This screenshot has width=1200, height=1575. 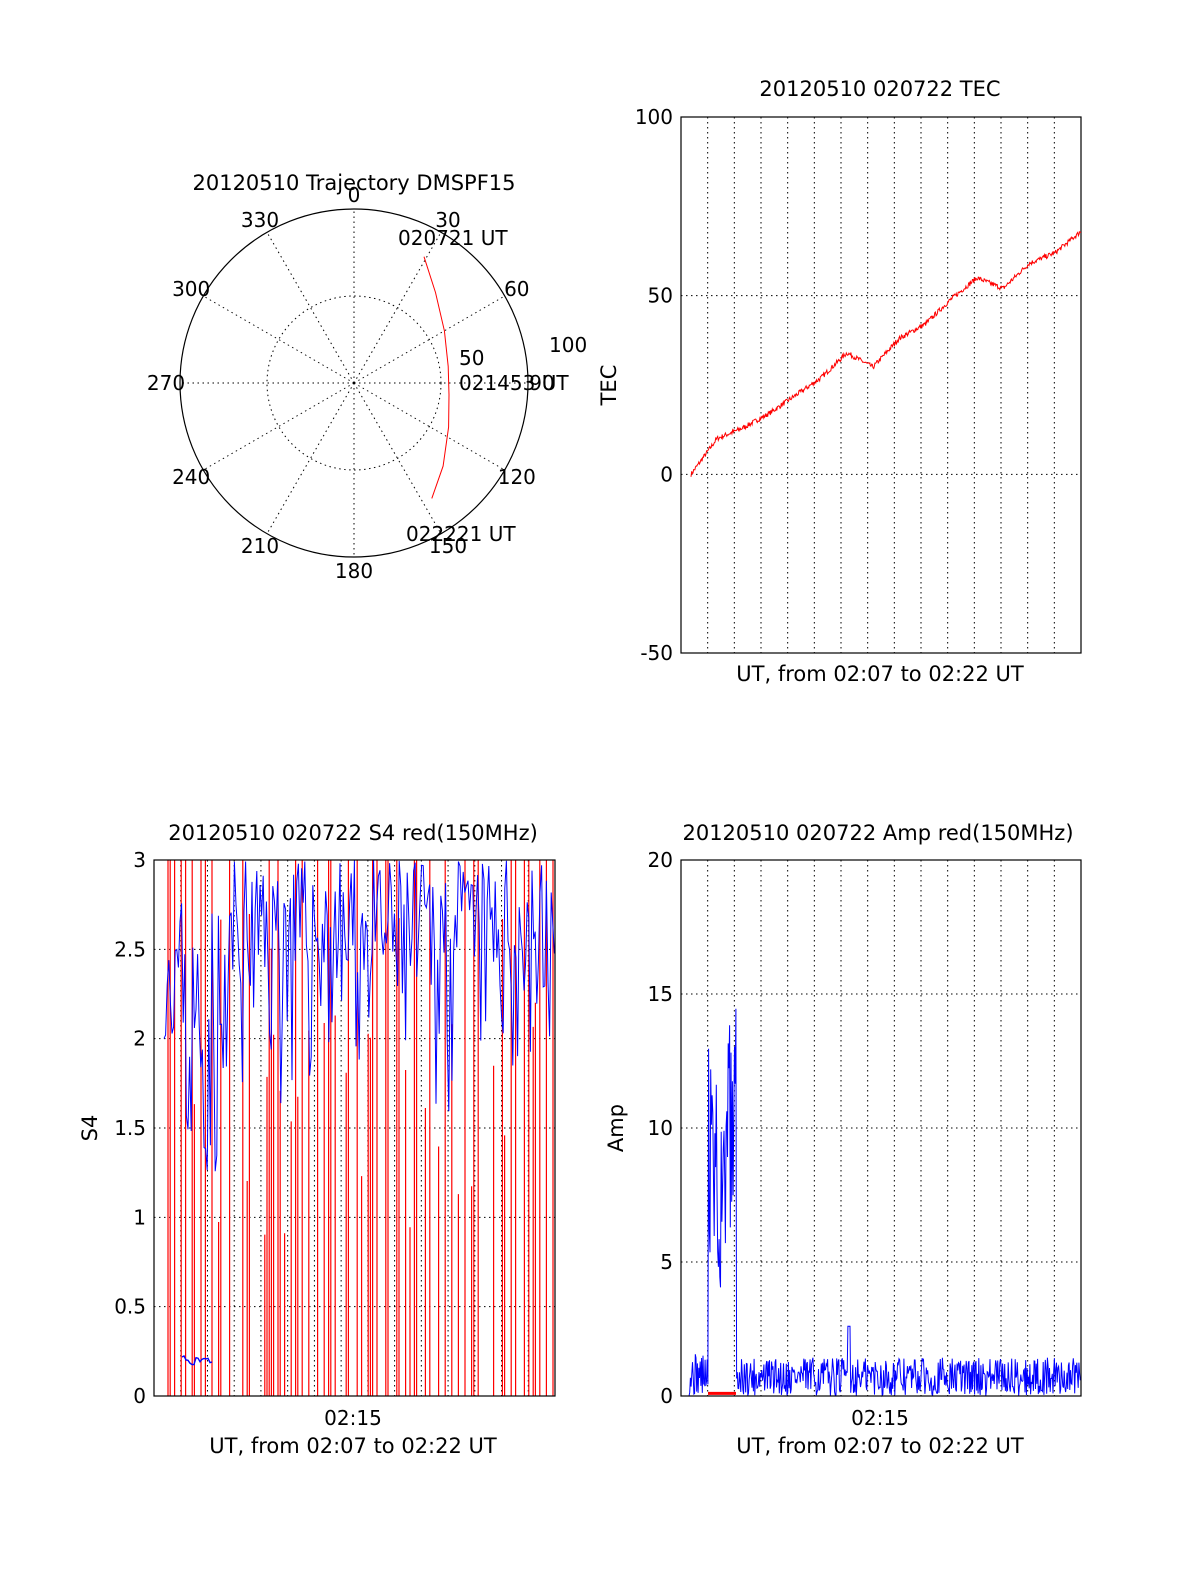 I want to click on s4-x-label: UT, from 02:07 to 02:22 UT, so click(x=353, y=1446).